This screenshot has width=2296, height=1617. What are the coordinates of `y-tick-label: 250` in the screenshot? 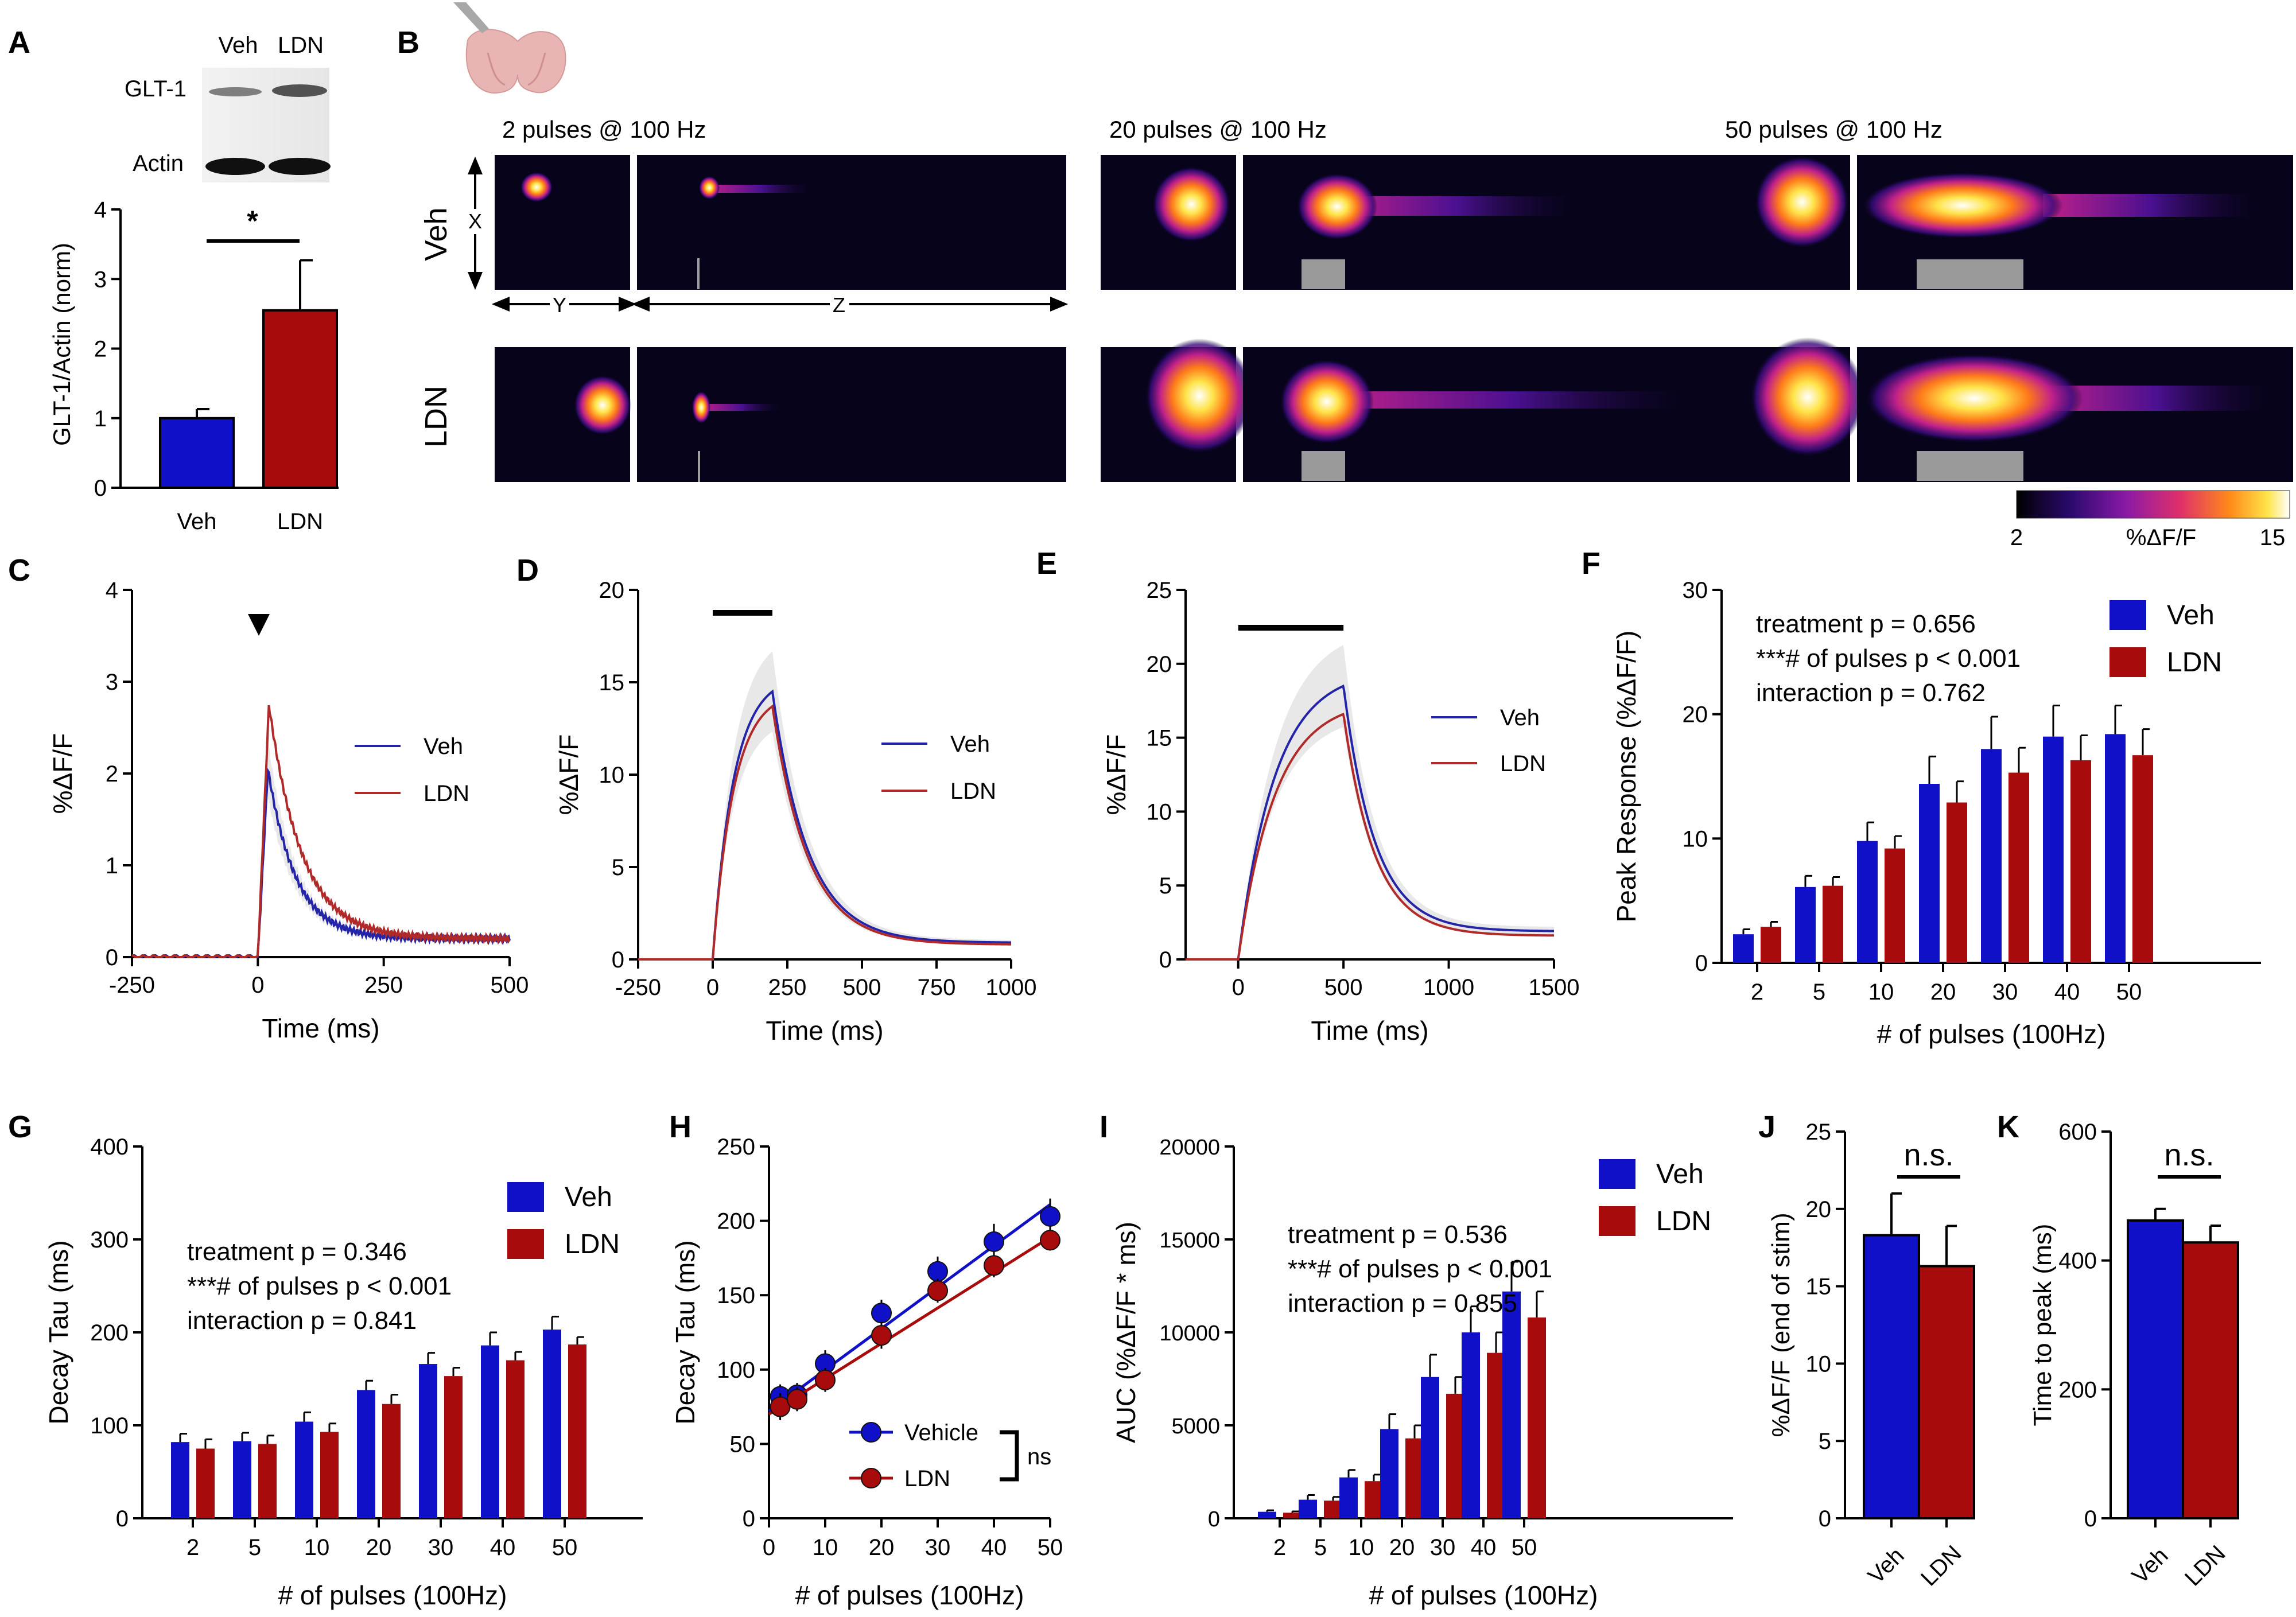 It's located at (736, 1147).